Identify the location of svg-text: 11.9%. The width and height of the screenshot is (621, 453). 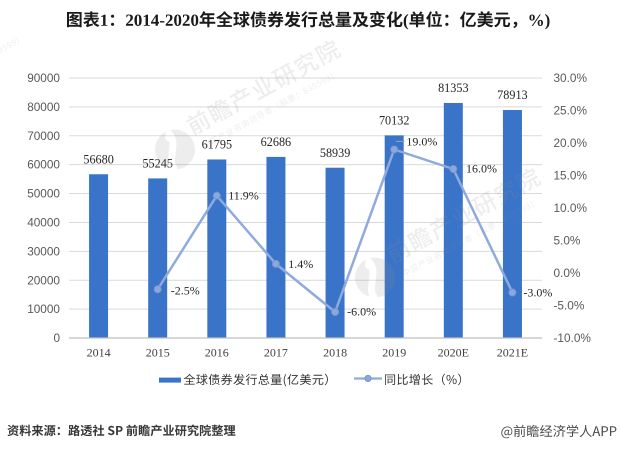
(243, 196).